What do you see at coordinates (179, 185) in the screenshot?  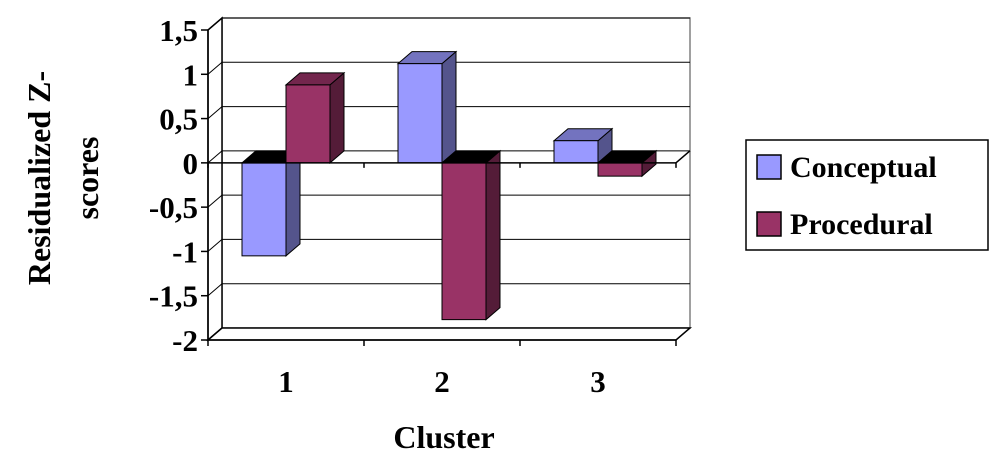 I see `y-axis-ticks: -2 -1,5 -1 -0,5 0 0,5 1 1,5` at bounding box center [179, 185].